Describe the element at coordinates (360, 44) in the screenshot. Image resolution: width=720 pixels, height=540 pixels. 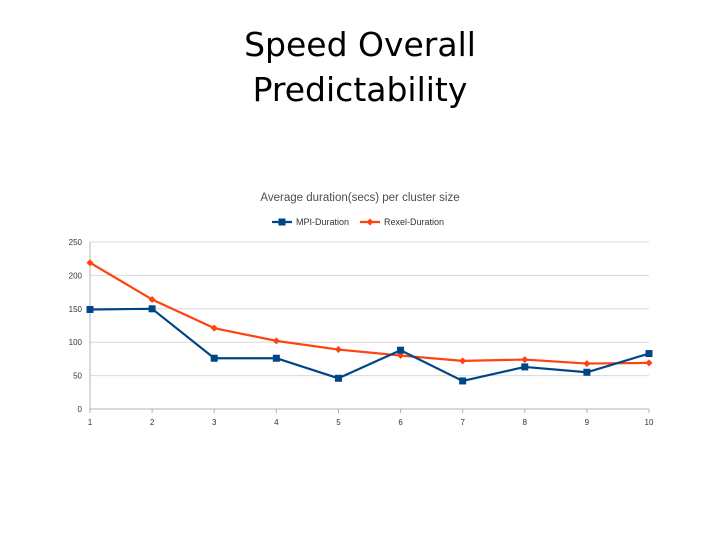
I see `slide-title-line-1: Speed Overall` at that location.